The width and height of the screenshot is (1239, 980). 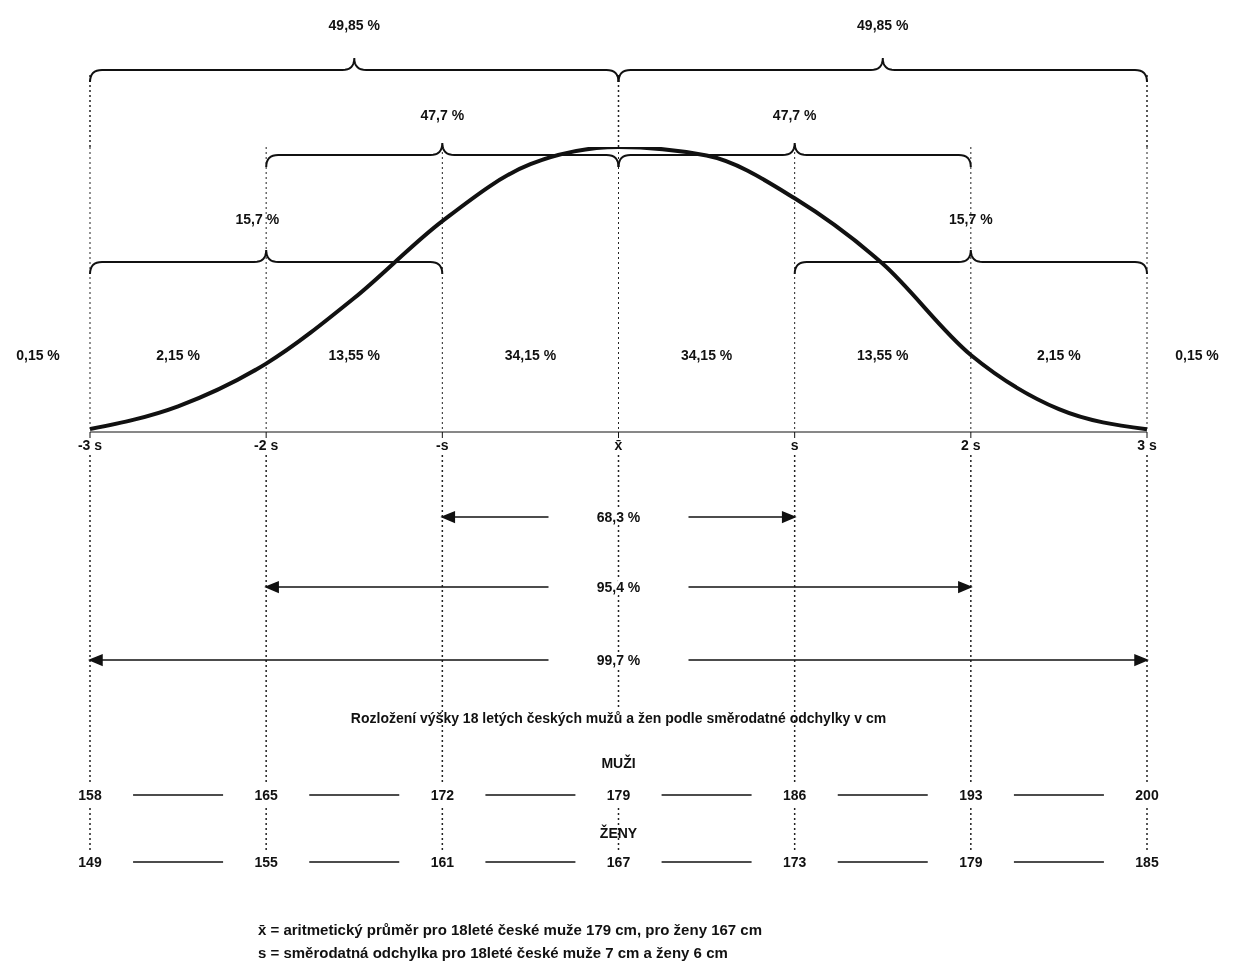 What do you see at coordinates (510, 929) in the screenshot?
I see `text: x̄ = aritmetický průměr pro 18leté české muže 179 cm, pro ženy 167 cm` at bounding box center [510, 929].